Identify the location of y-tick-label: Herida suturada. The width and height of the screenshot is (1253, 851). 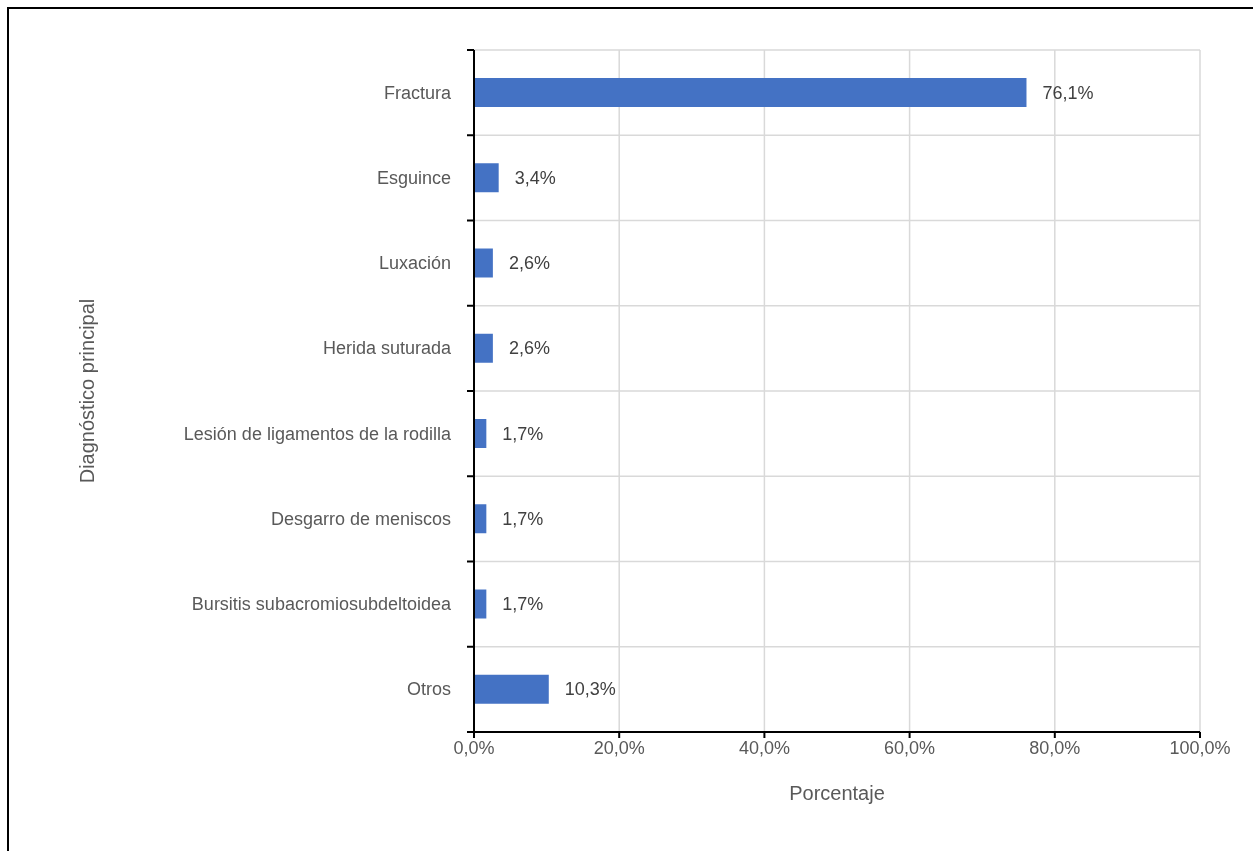
(387, 348).